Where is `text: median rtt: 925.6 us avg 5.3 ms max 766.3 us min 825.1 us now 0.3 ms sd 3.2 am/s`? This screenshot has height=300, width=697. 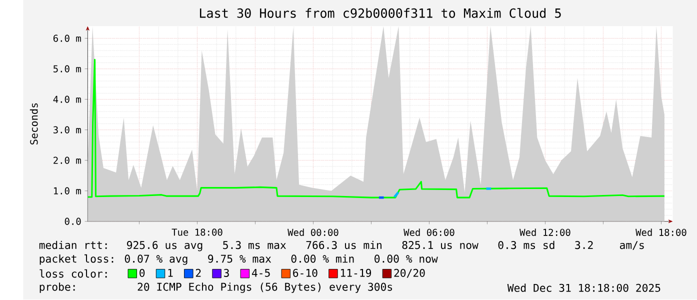
text: median rtt: 925.6 us avg 5.3 ms max 766.3 us min 825.1 us now 0.3 ms sd 3.2 am/s is located at coordinates (341, 246).